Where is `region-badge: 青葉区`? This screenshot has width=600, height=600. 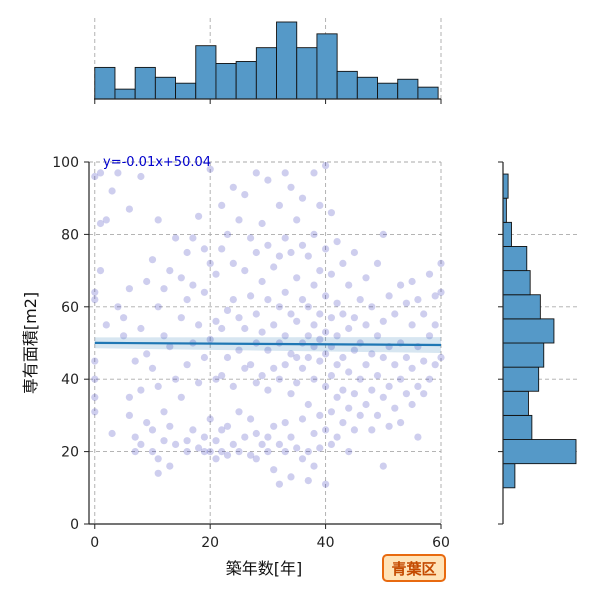 region-badge: 青葉区 is located at coordinates (414, 568).